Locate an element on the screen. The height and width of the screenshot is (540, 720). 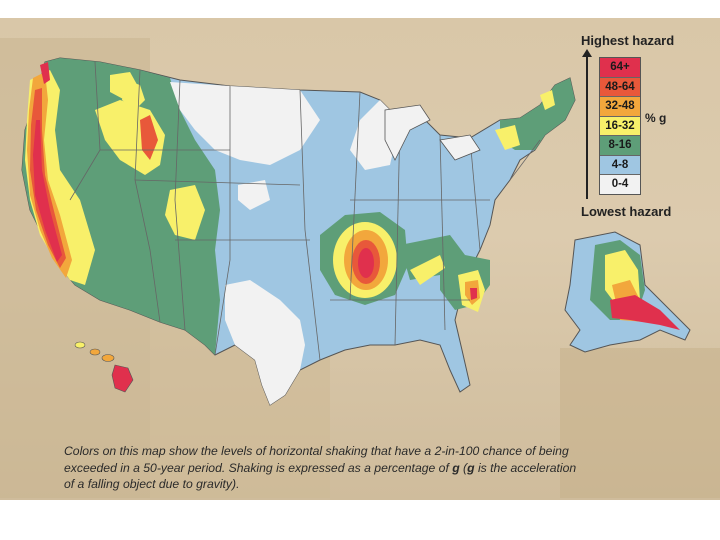
caption-line: of a falling object due to gravity). is located at coordinates (152, 484).